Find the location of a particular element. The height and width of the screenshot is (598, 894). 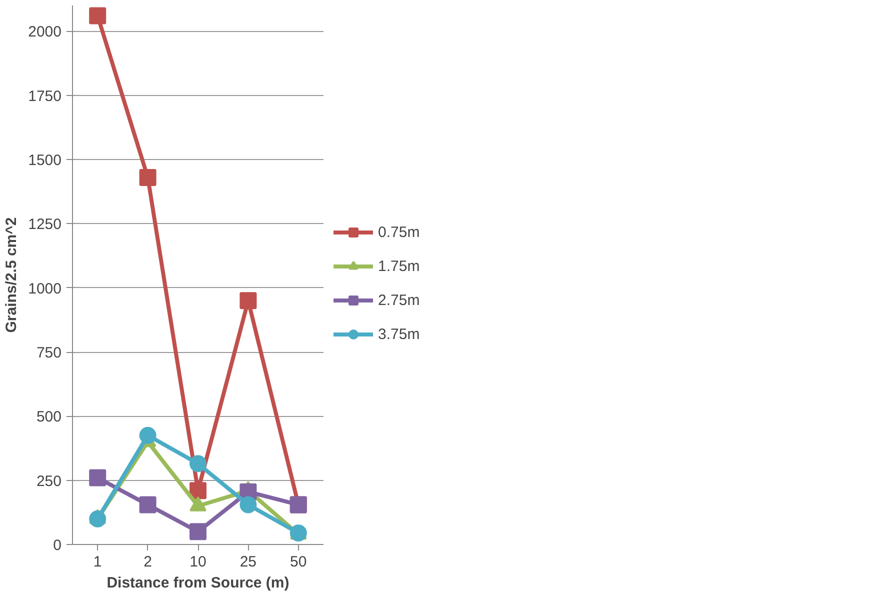

legend-label: 3.75m is located at coordinates (399, 334).